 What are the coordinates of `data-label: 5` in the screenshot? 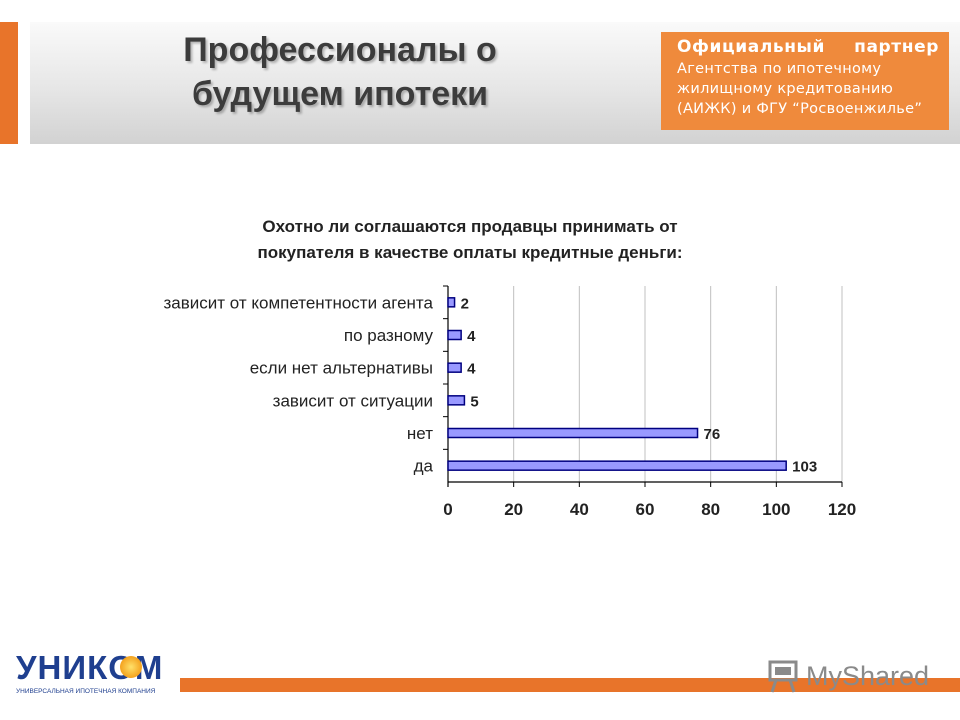 It's located at (474, 401).